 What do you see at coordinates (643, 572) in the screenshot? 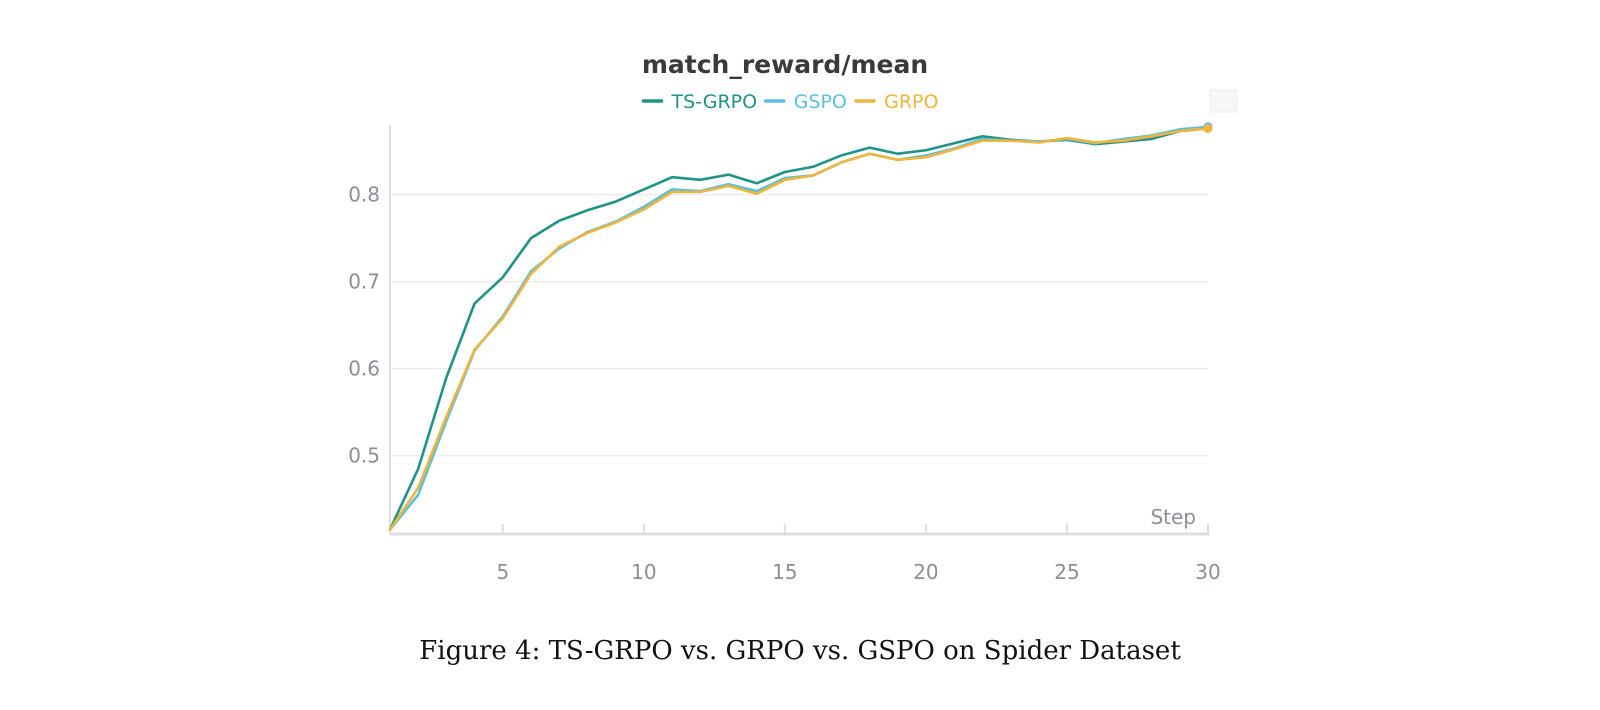
I see `x-tick-label: 10` at bounding box center [643, 572].